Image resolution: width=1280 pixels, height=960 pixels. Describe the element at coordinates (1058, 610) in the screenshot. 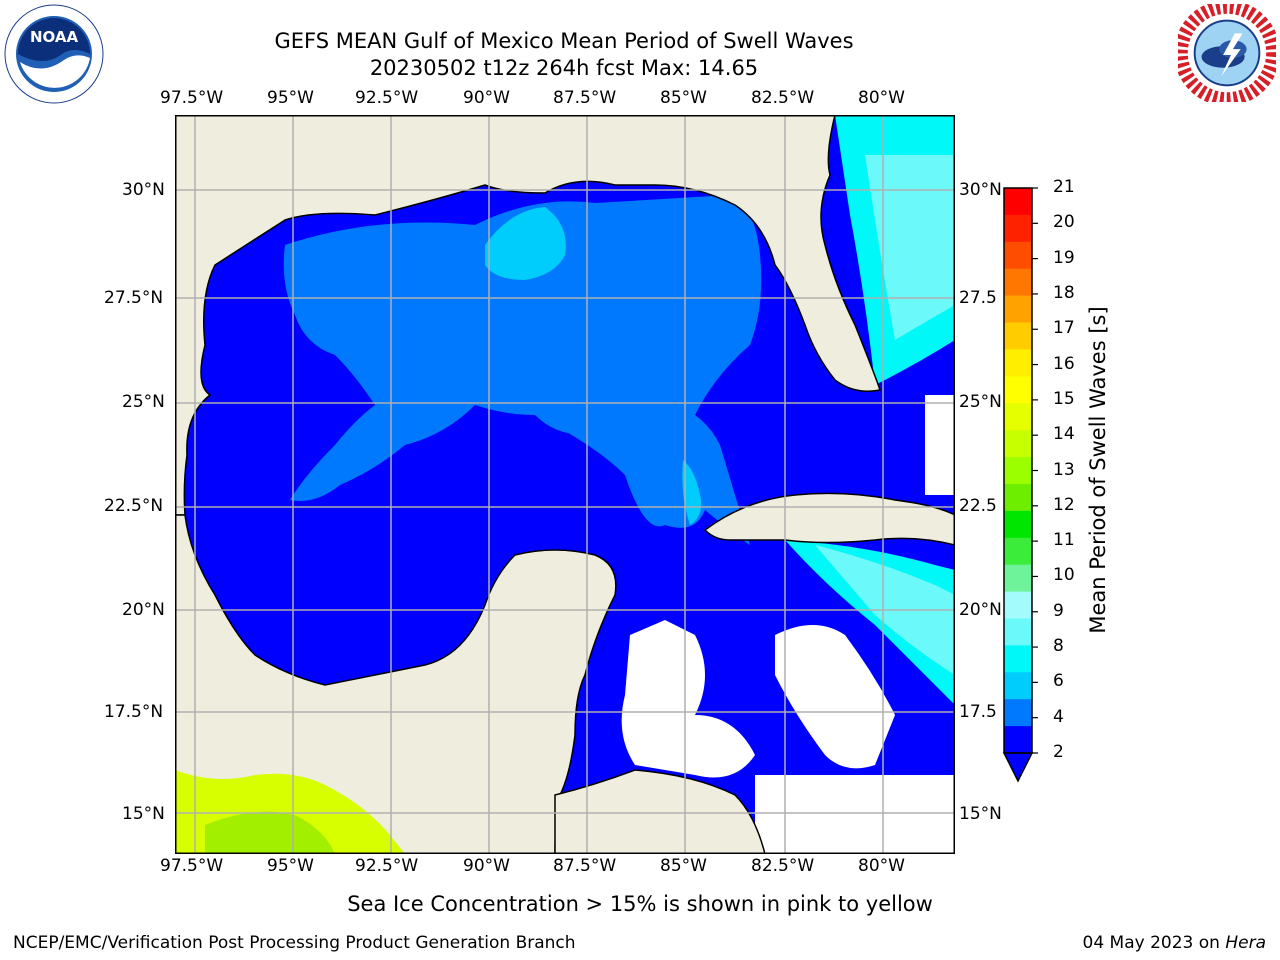

I see `colorbar-label-9: 9` at that location.